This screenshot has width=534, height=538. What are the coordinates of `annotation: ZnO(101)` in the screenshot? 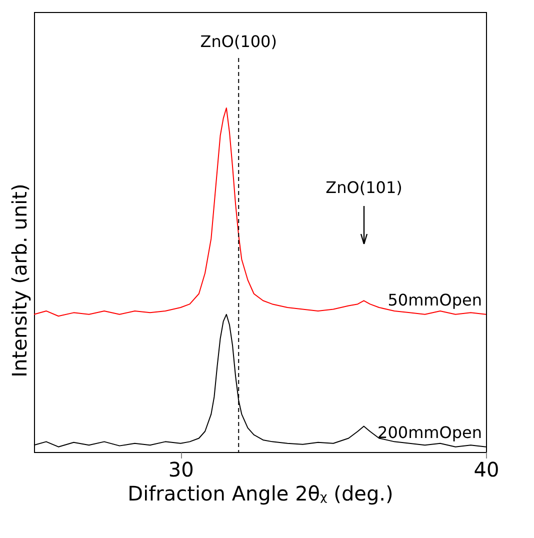 It's located at (364, 187).